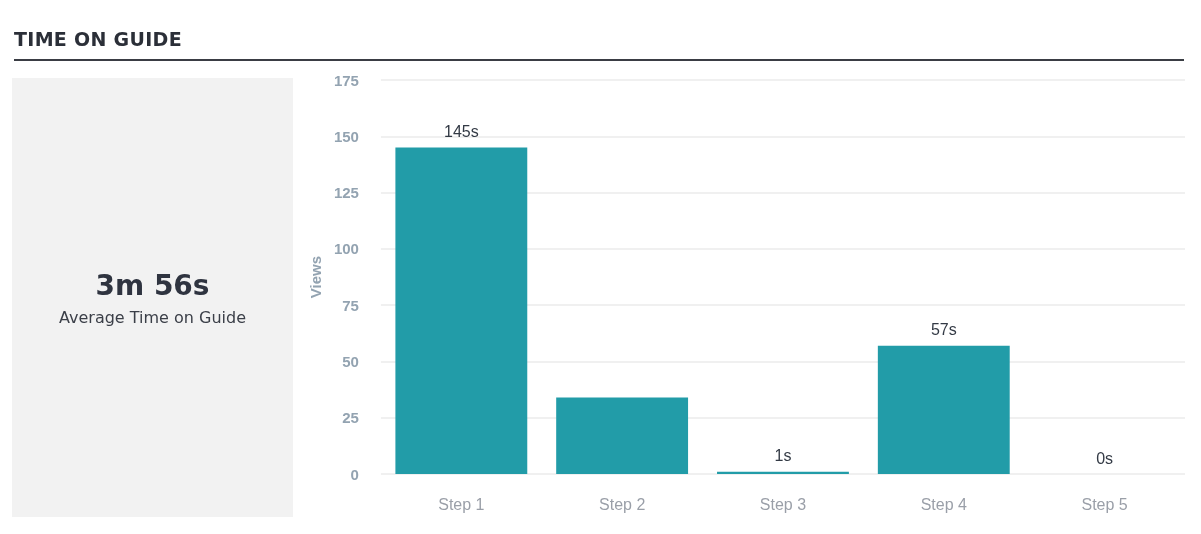 The height and width of the screenshot is (534, 1201). What do you see at coordinates (461, 132) in the screenshot?
I see `data-label: 145s` at bounding box center [461, 132].